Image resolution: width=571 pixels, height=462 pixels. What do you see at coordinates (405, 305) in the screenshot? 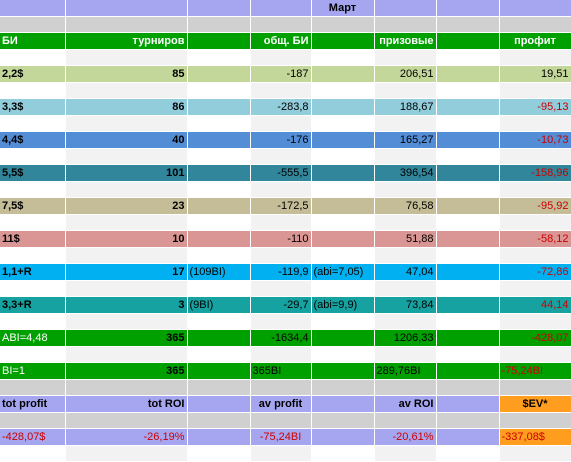
I see `prize-cell: 73,84` at bounding box center [405, 305].